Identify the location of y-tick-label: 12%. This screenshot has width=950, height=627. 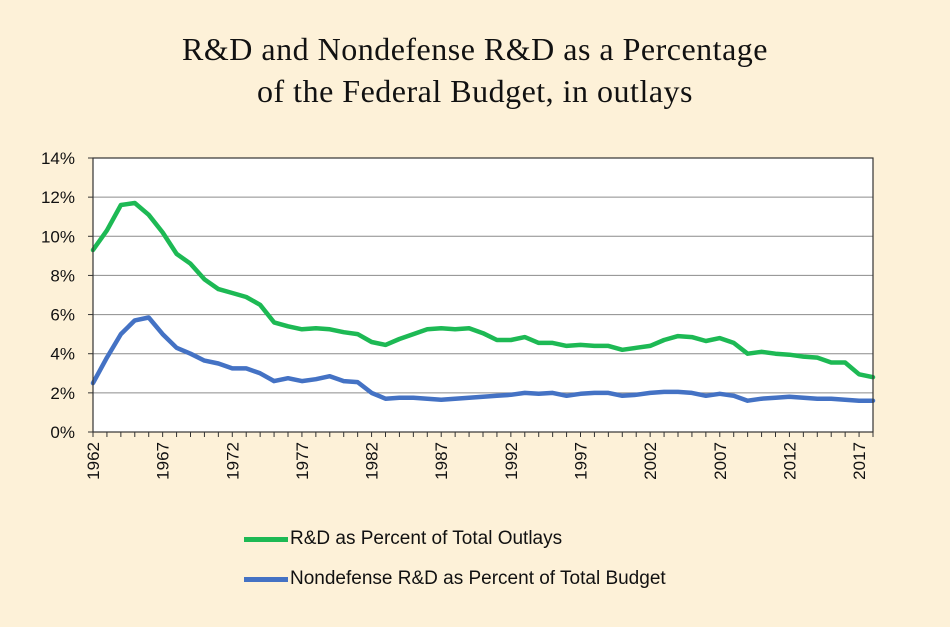
(58, 197).